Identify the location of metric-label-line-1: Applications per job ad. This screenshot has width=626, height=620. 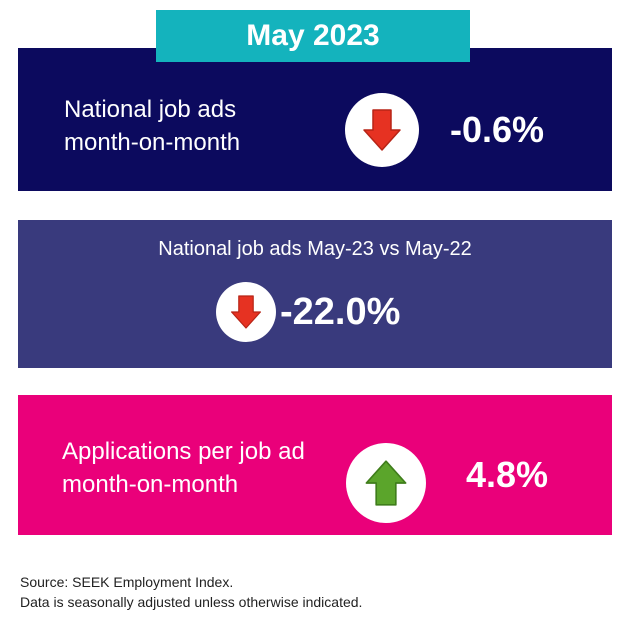
(183, 451).